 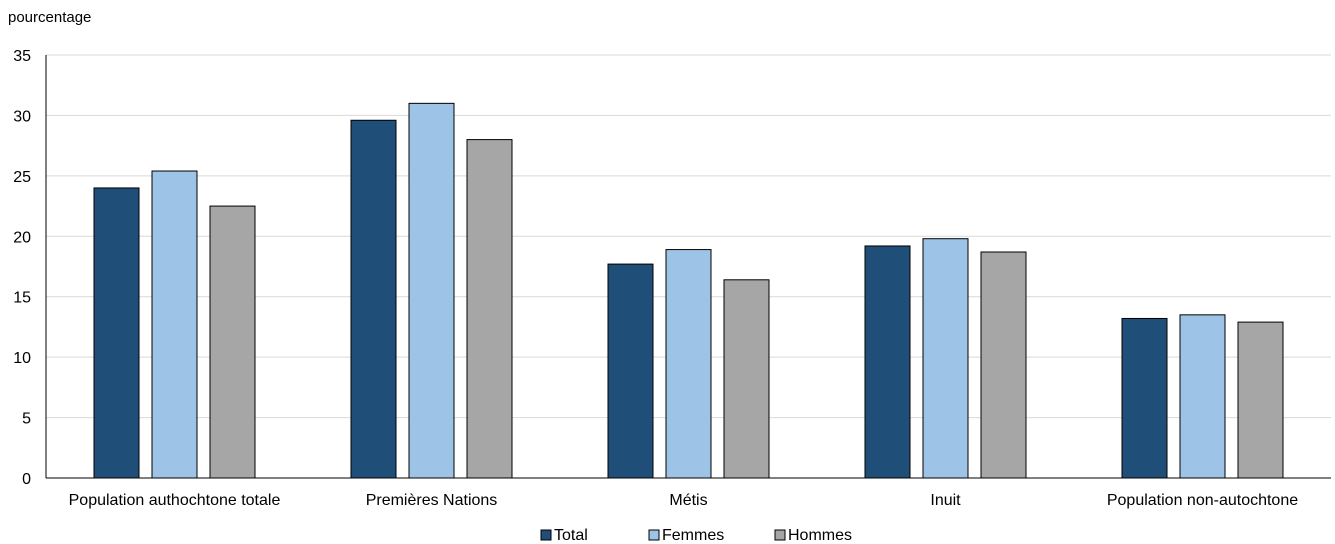 I want to click on legend-label-hommes: Hommes, so click(x=820, y=535).